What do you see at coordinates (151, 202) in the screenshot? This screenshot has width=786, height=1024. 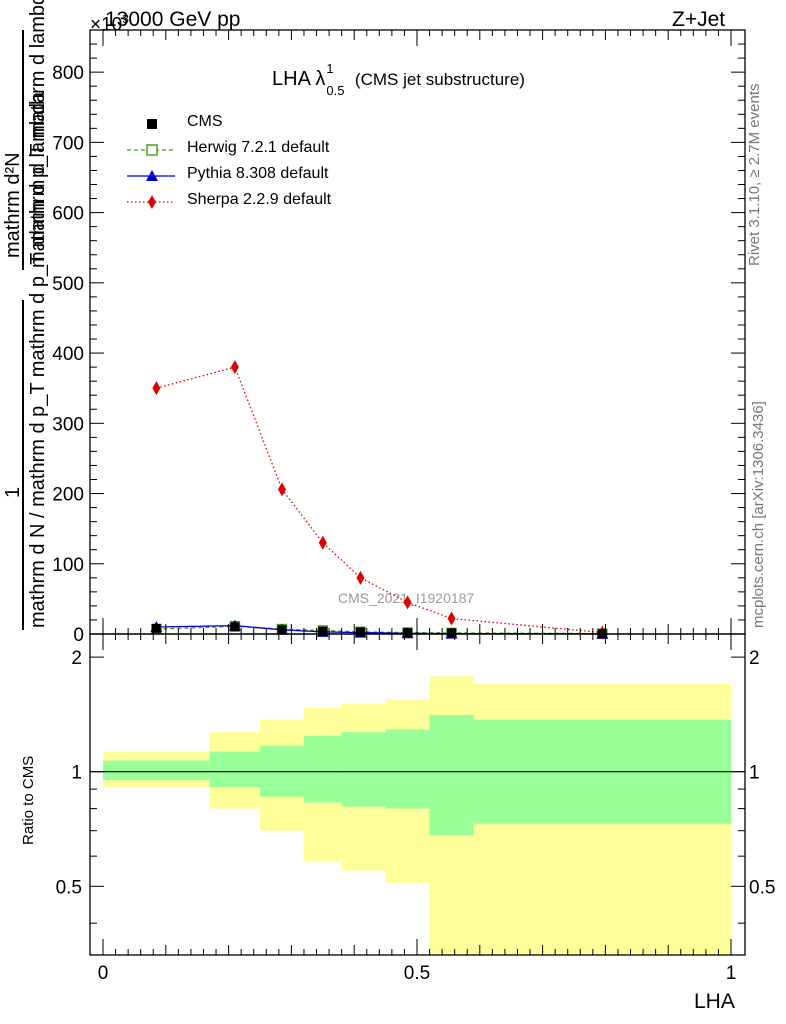 I see `sherpa-marker-icon` at bounding box center [151, 202].